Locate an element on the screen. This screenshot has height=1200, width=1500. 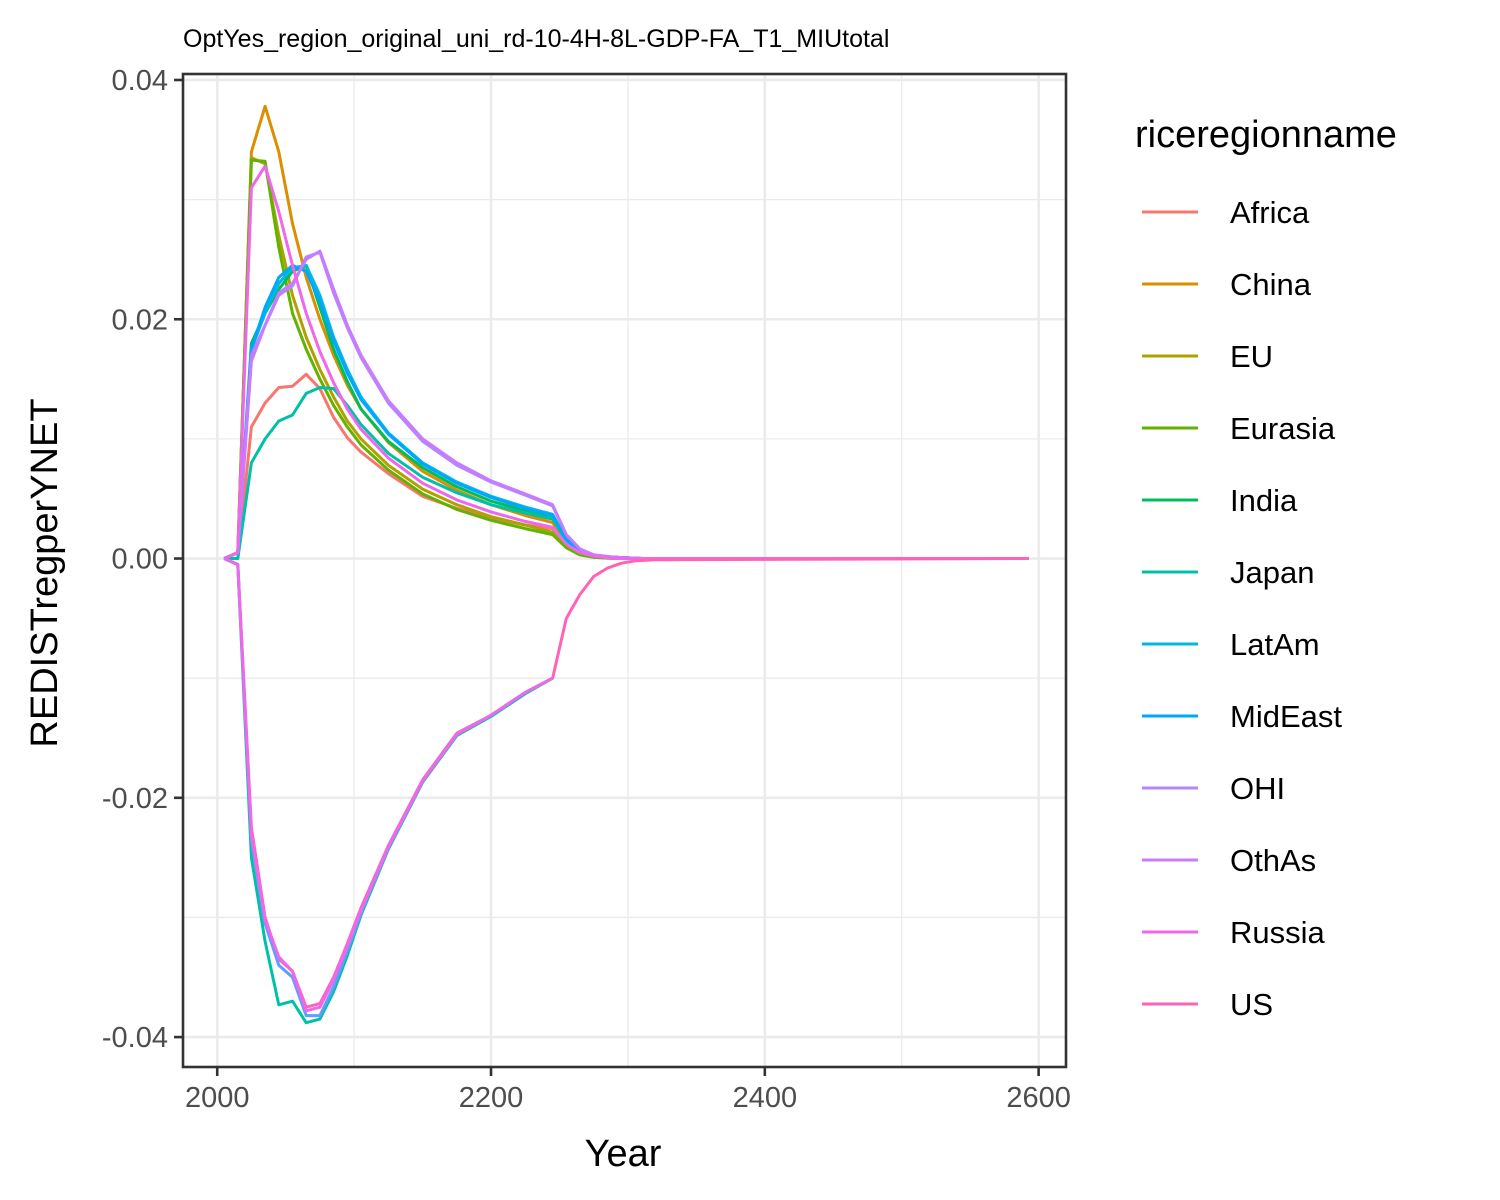
y-tick-label: 0.00 is located at coordinates (140, 560).